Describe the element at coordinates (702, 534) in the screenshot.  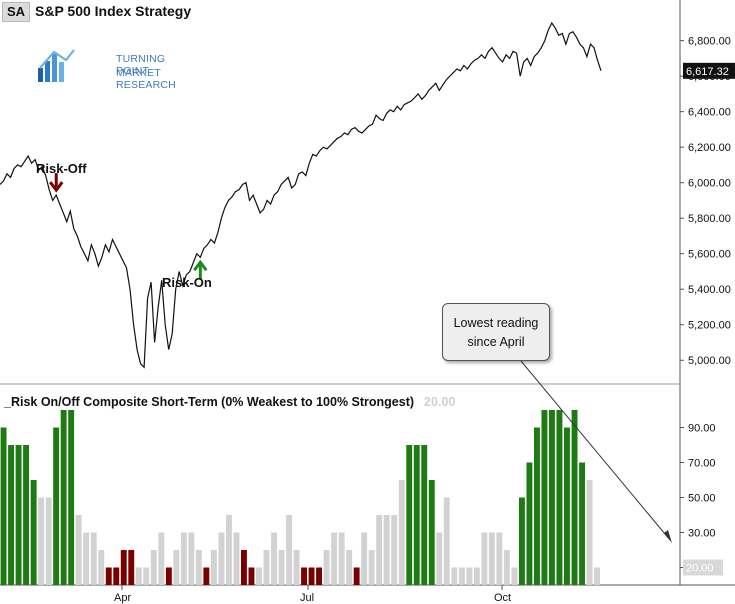
I see `indicator-tick-label: 30.00` at that location.